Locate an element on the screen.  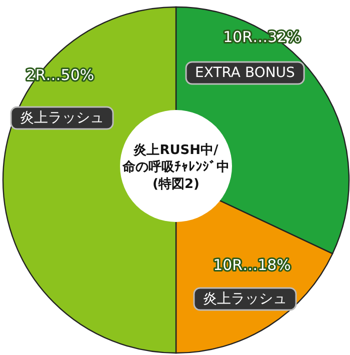
slice-label: EXTRA BONUS is located at coordinates (245, 73).